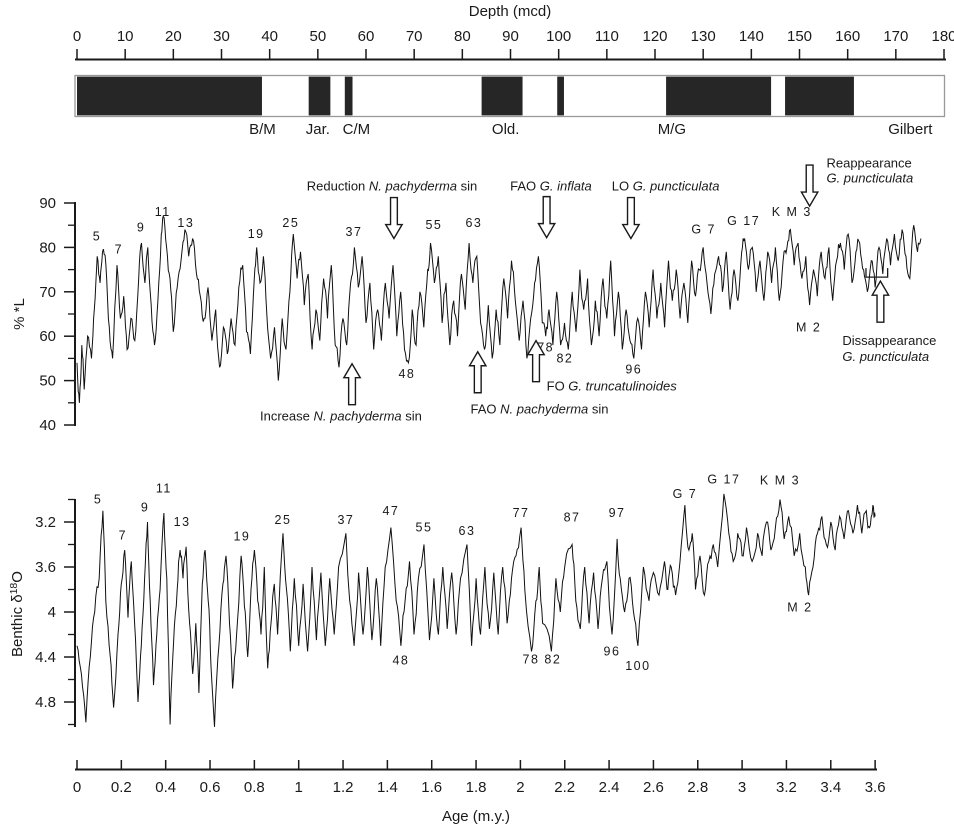 Image resolution: width=954 pixels, height=832 pixels. Describe the element at coordinates (47, 203) in the screenshot. I see `y-tick-label: 90` at that location.